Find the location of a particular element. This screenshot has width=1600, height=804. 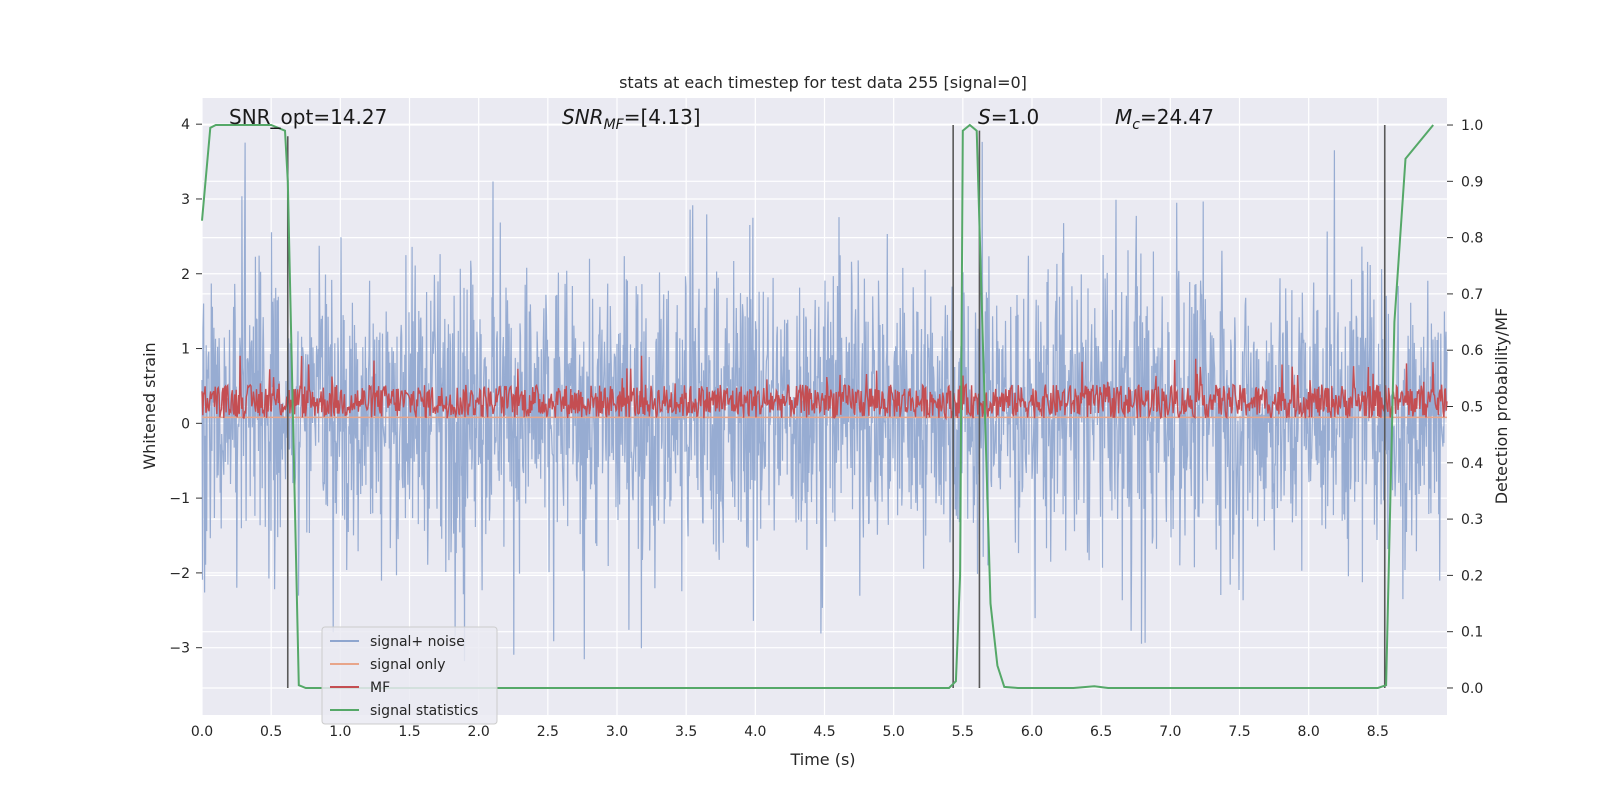

y-left-tick-label: 1 is located at coordinates (185, 350).